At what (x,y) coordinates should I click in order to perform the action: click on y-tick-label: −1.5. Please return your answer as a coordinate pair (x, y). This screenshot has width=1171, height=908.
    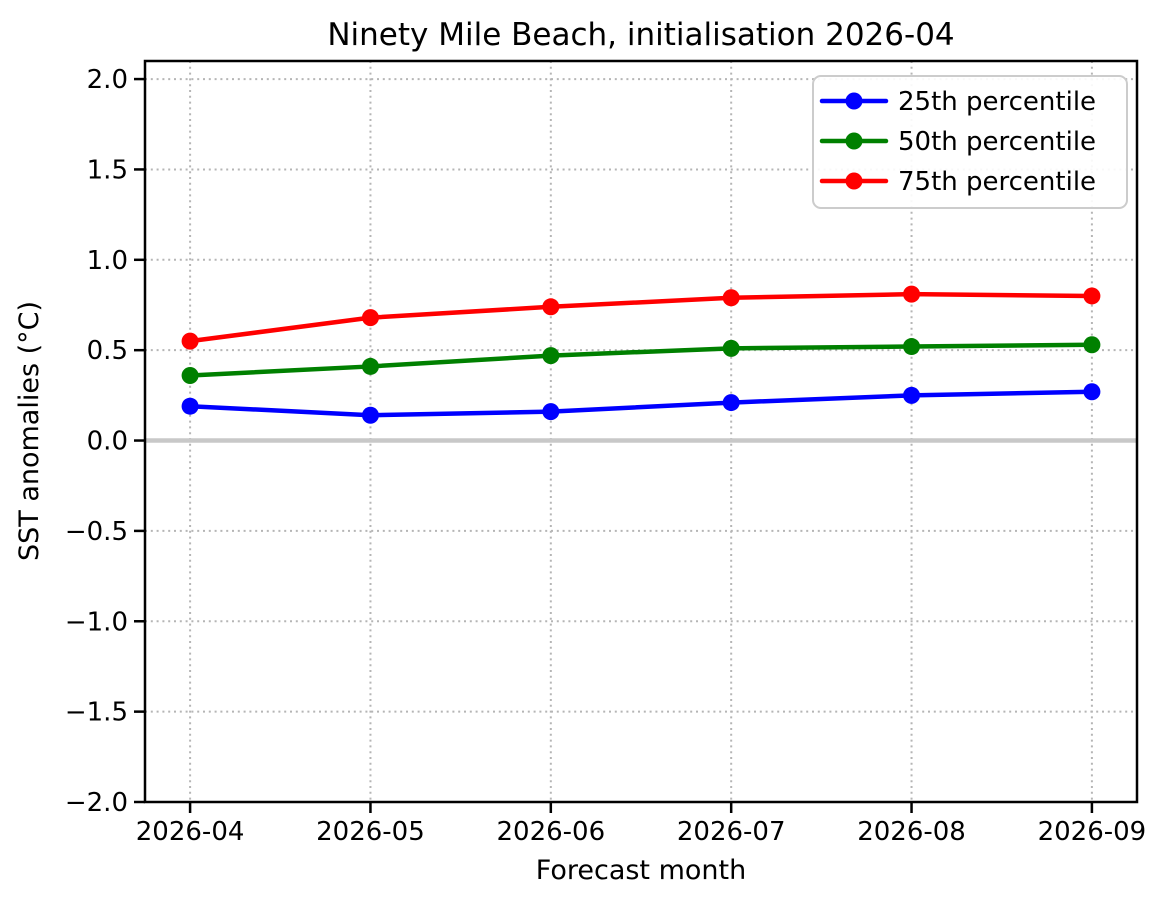
    Looking at the image, I should click on (96, 713).